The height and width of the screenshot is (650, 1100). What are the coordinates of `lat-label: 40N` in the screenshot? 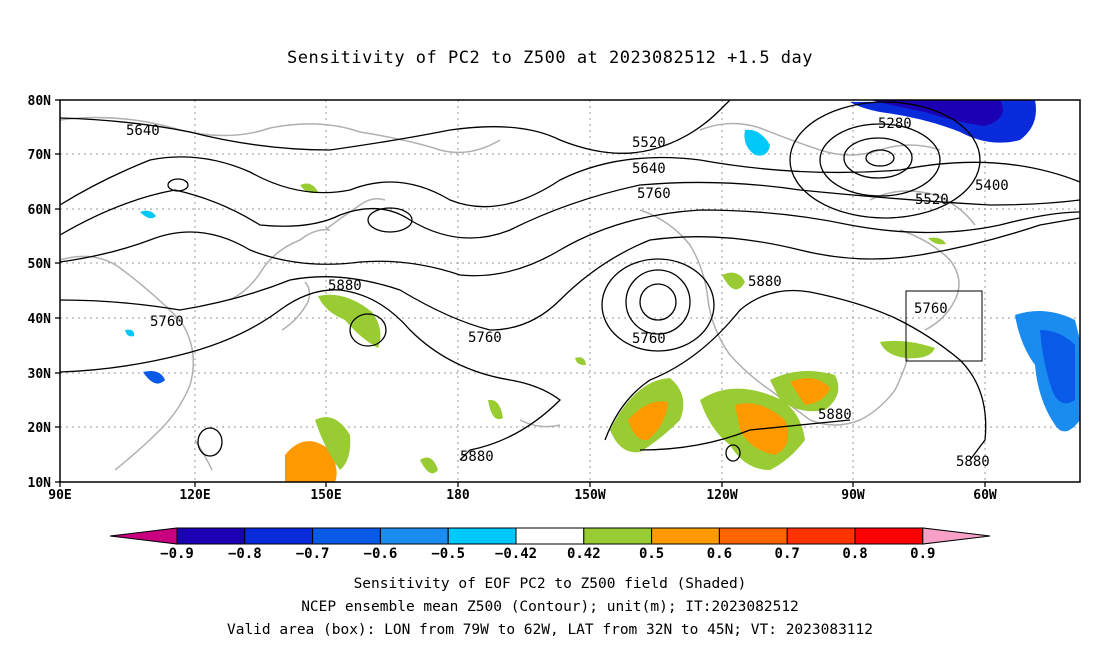 It's located at (40, 319).